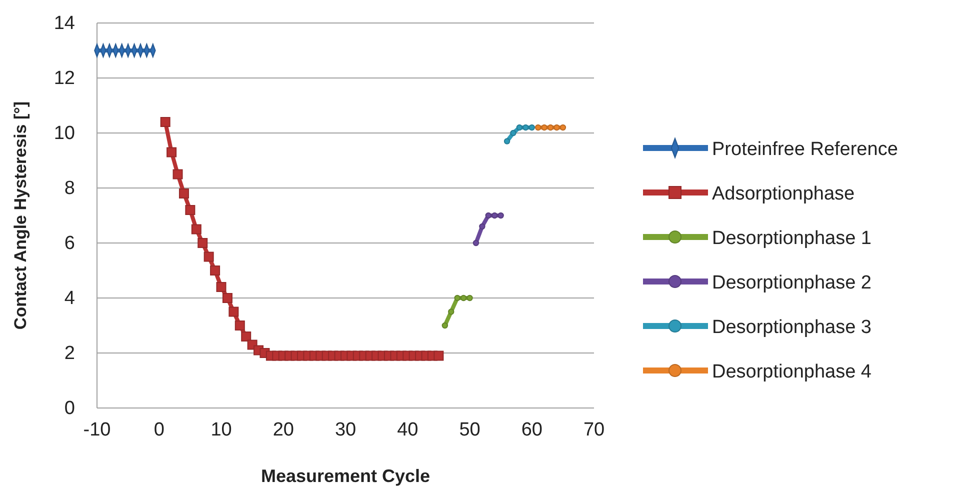 This screenshot has height=488, width=969. I want to click on x-tick-label: 70, so click(594, 429).